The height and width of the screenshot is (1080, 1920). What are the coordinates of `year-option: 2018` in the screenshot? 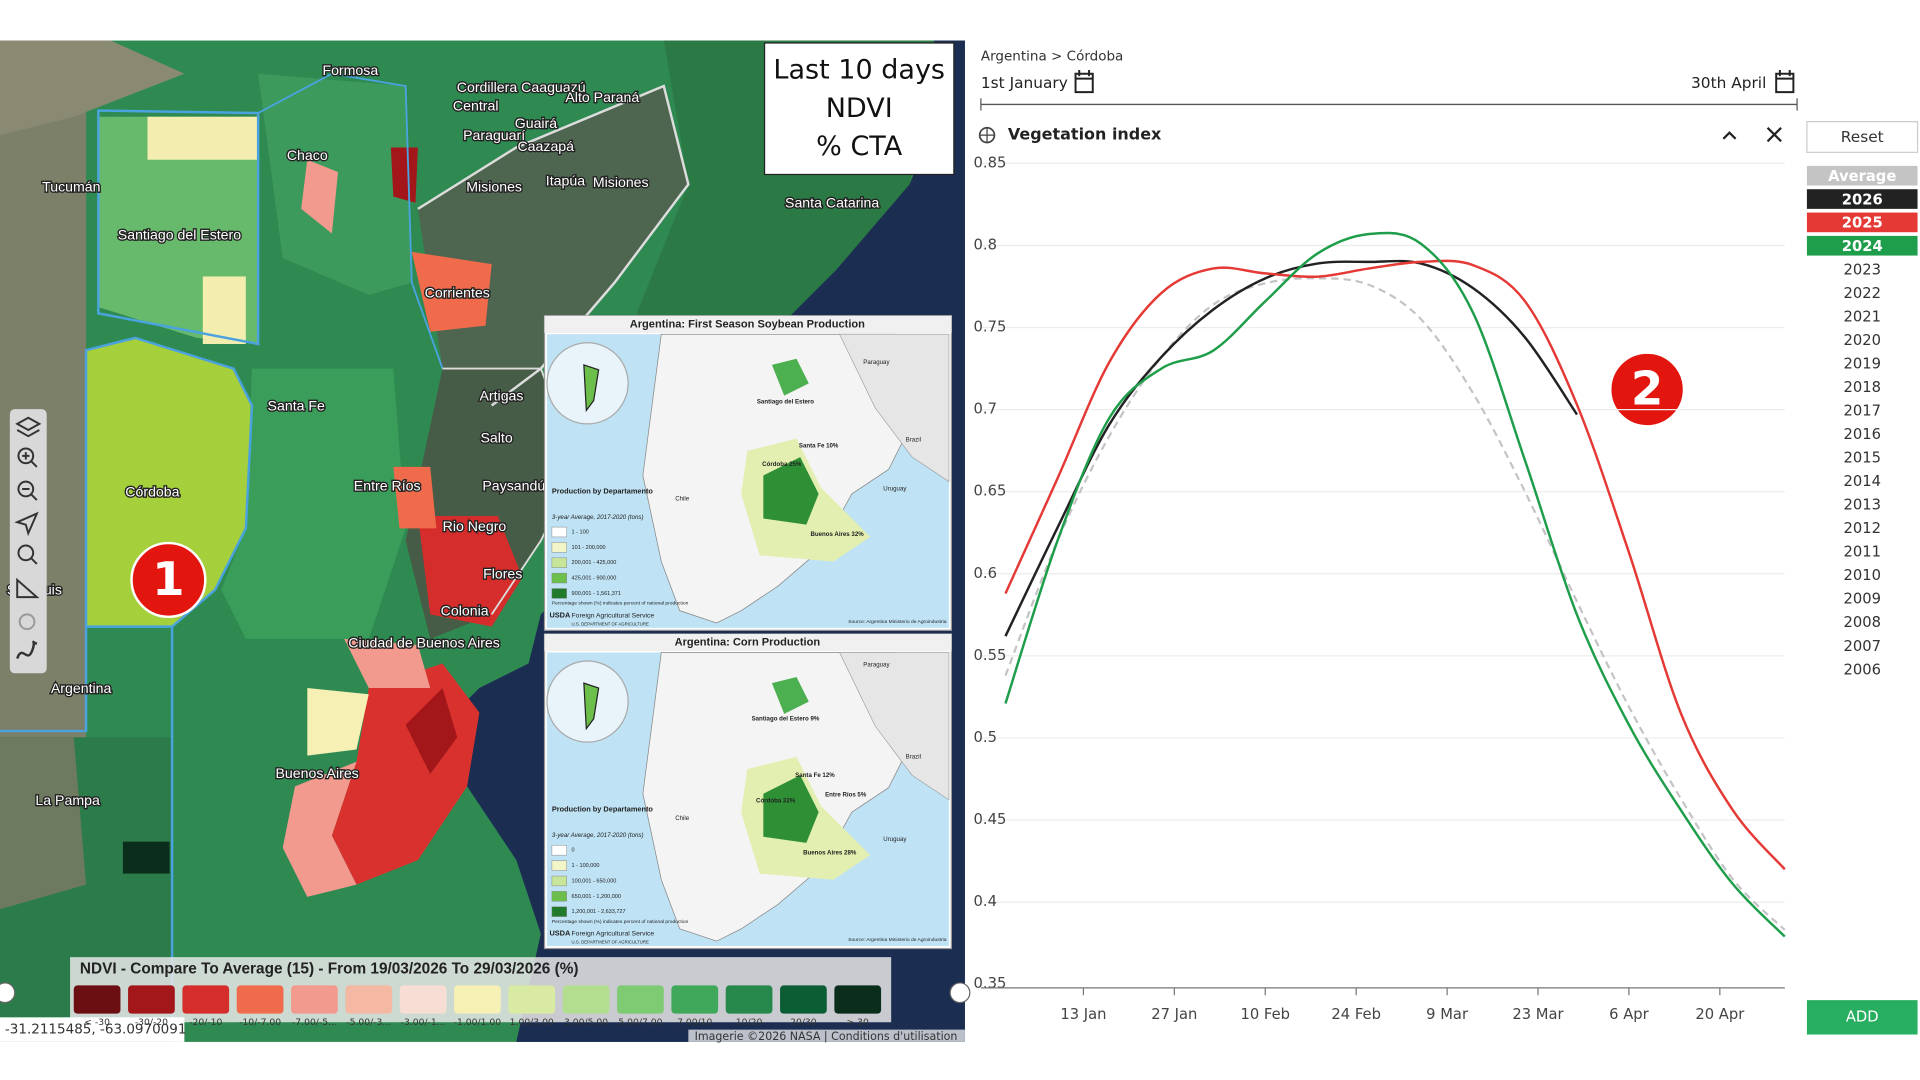 It's located at (1862, 387).